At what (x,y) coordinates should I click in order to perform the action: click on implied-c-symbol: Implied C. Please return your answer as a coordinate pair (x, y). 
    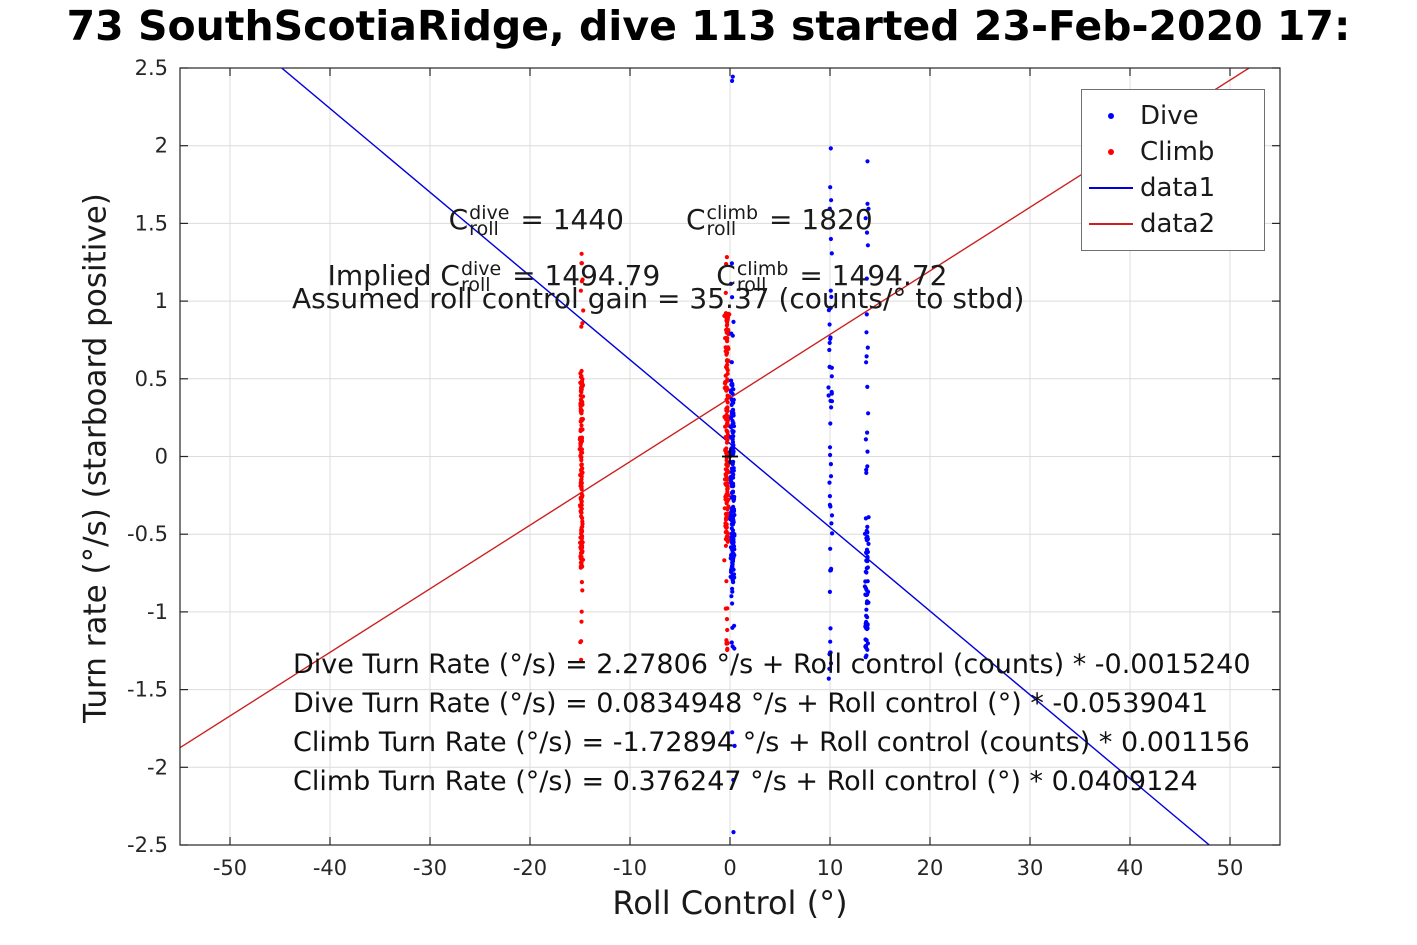
    Looking at the image, I should click on (393, 275).